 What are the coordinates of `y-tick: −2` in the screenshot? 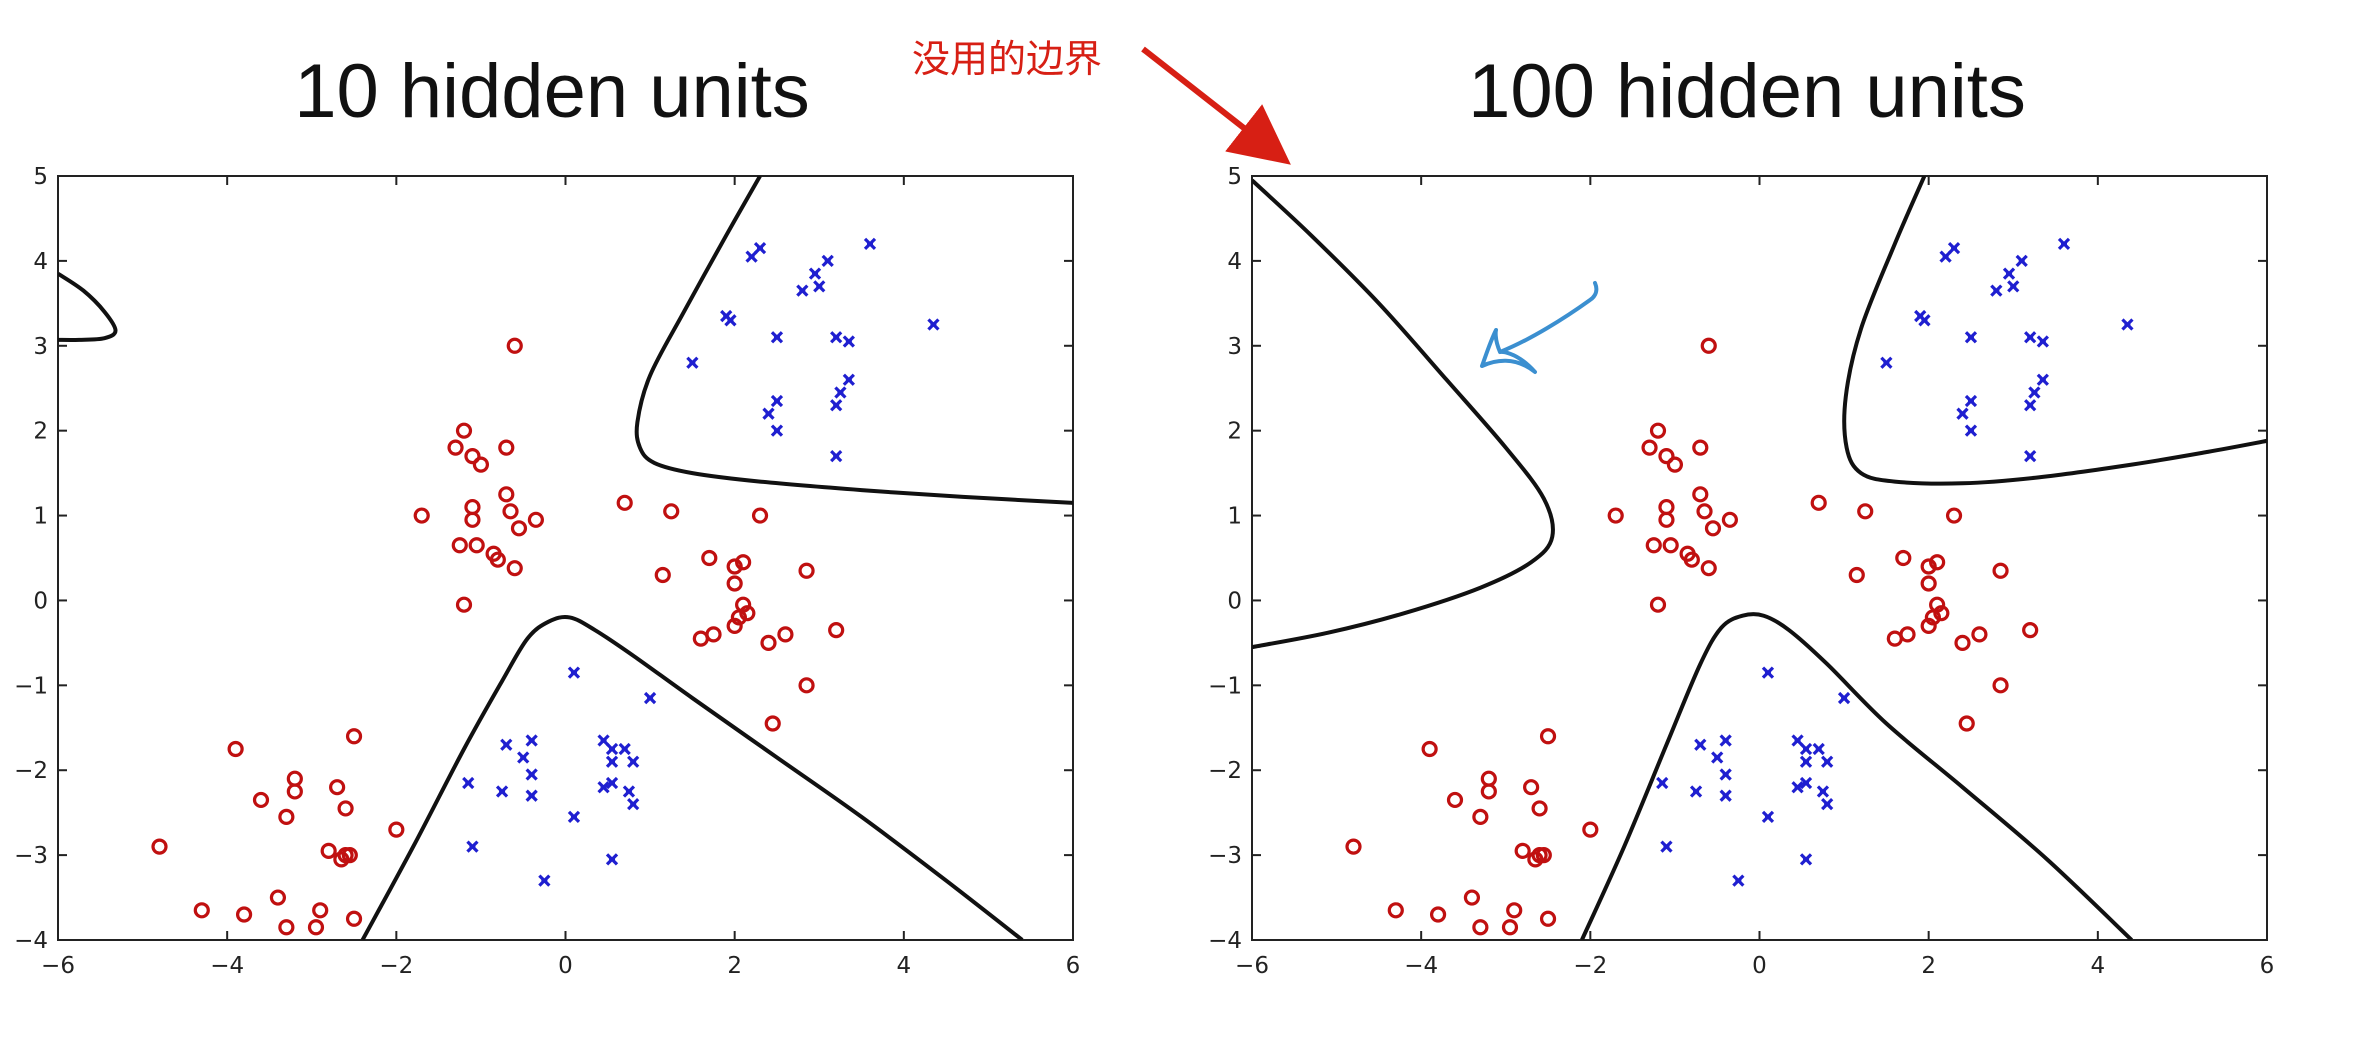 It's located at (1737, 771).